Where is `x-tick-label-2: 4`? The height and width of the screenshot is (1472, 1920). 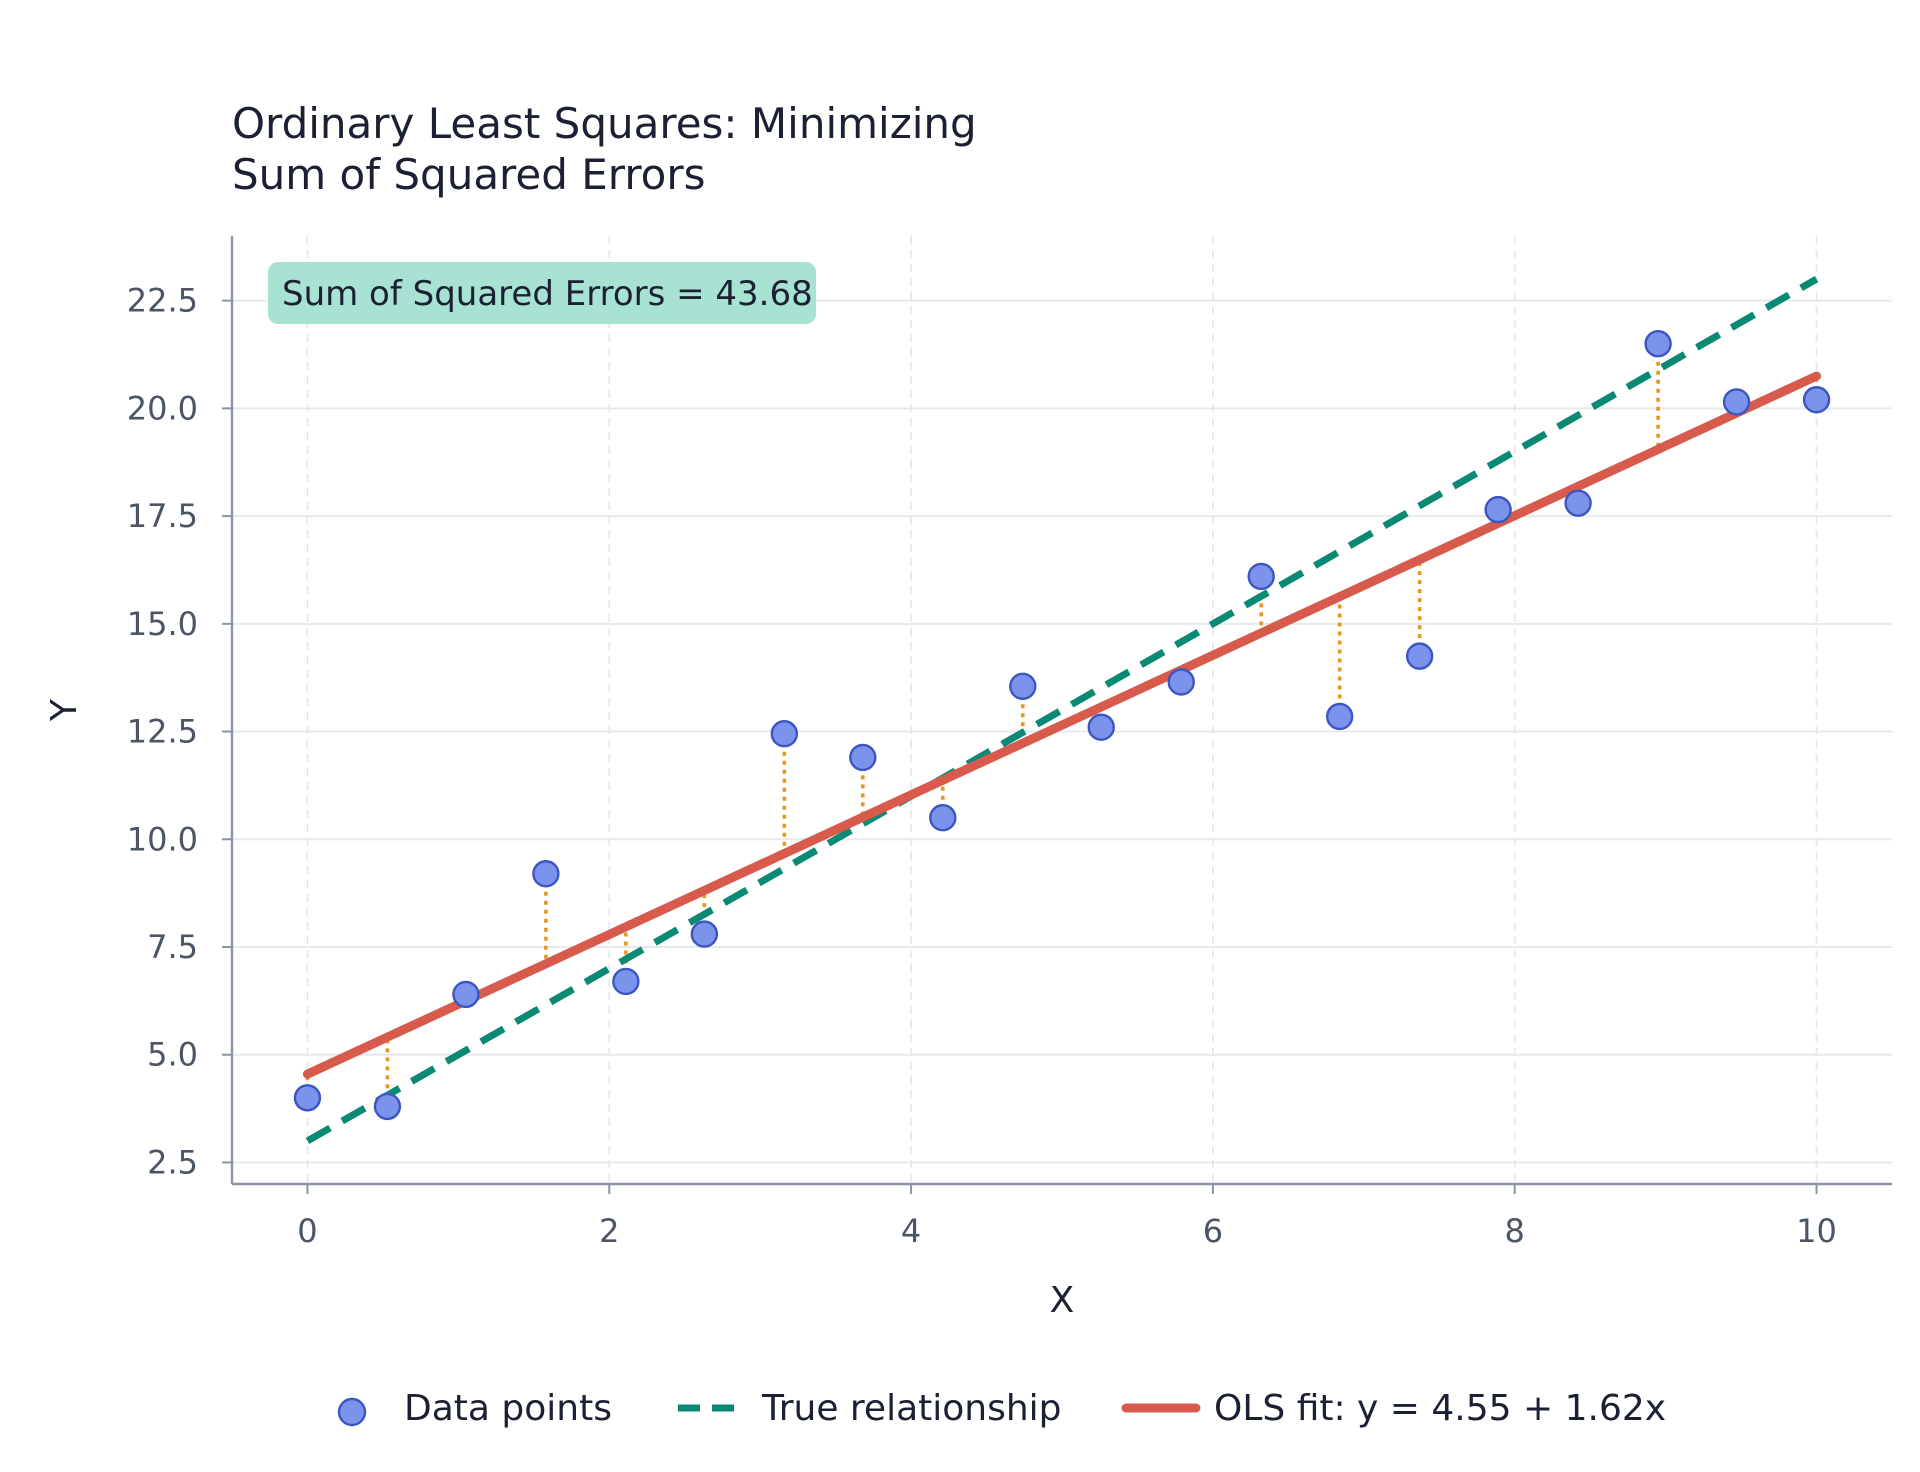 x-tick-label-2: 4 is located at coordinates (911, 1231).